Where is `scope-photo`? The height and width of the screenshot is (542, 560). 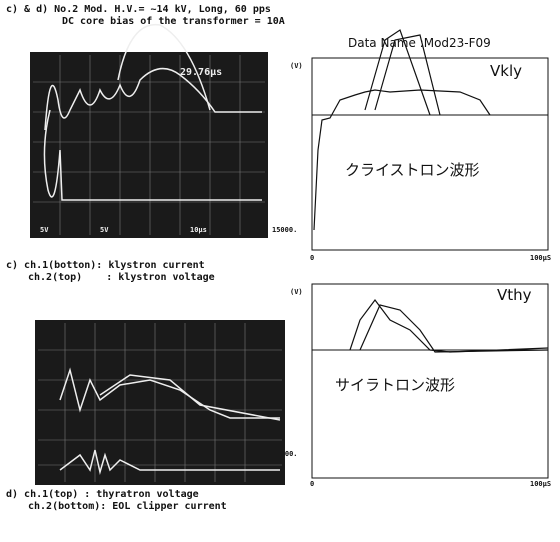
scope-photo is located at coordinates (160, 402).